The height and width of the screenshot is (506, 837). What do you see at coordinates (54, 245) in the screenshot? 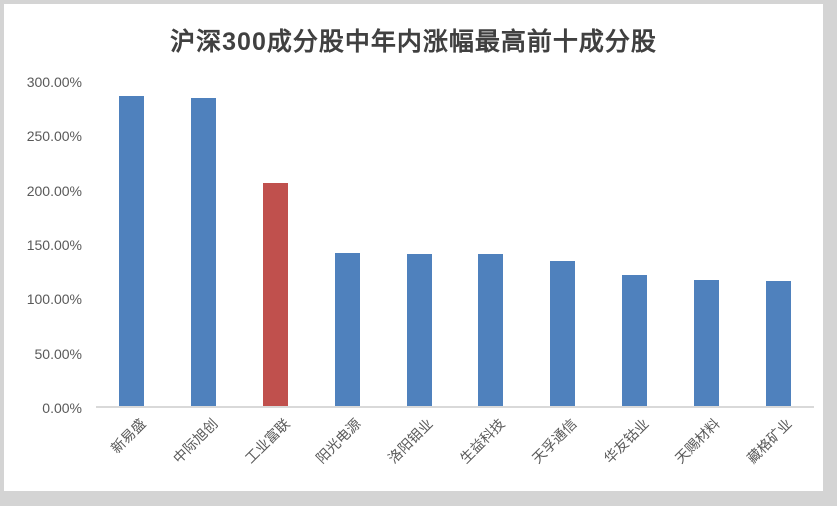
I see `y-tick-label: 150.00%` at bounding box center [54, 245].